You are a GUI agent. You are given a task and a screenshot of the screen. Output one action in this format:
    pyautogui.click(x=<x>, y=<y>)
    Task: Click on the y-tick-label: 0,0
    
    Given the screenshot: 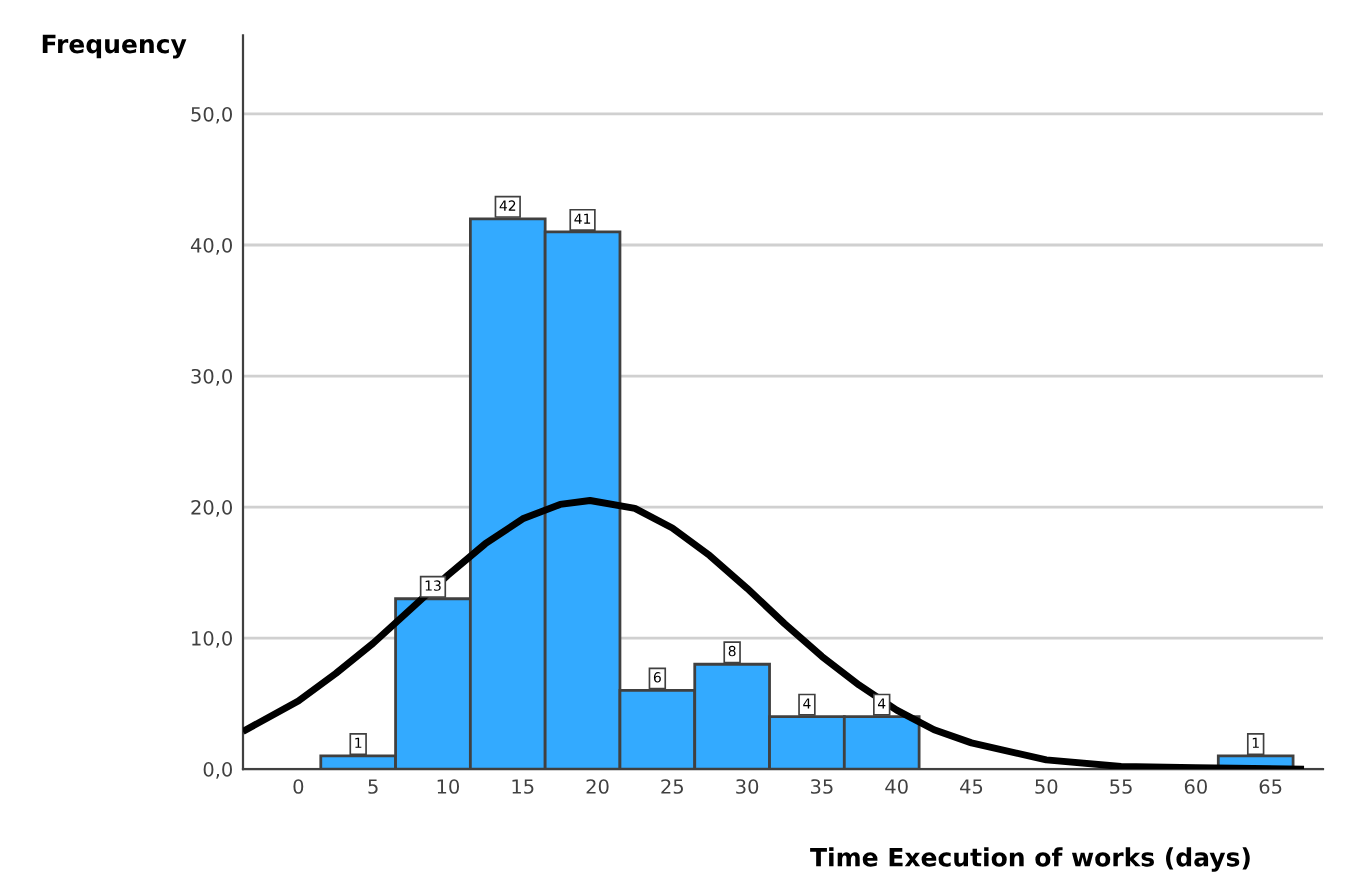 What is the action you would take?
    pyautogui.click(x=217, y=770)
    